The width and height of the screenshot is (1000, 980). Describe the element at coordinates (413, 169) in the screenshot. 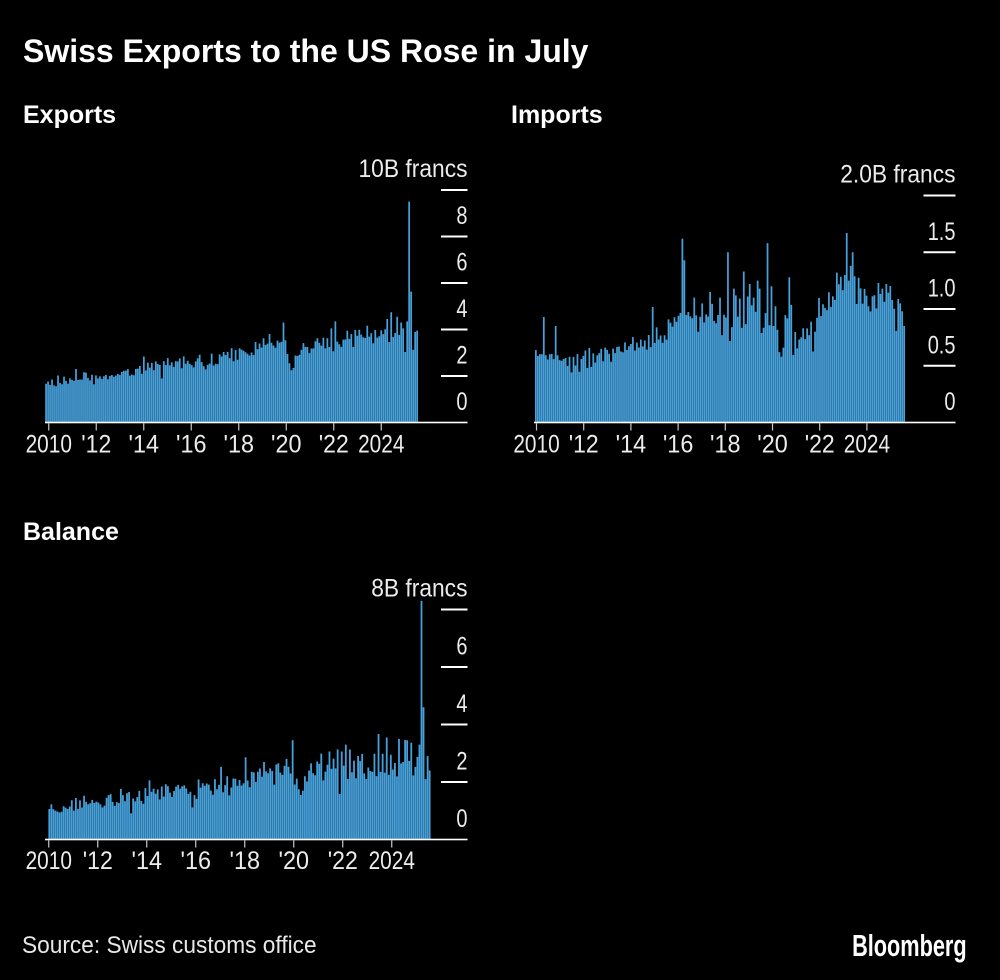

I see `svg-text: 10B francs` at that location.